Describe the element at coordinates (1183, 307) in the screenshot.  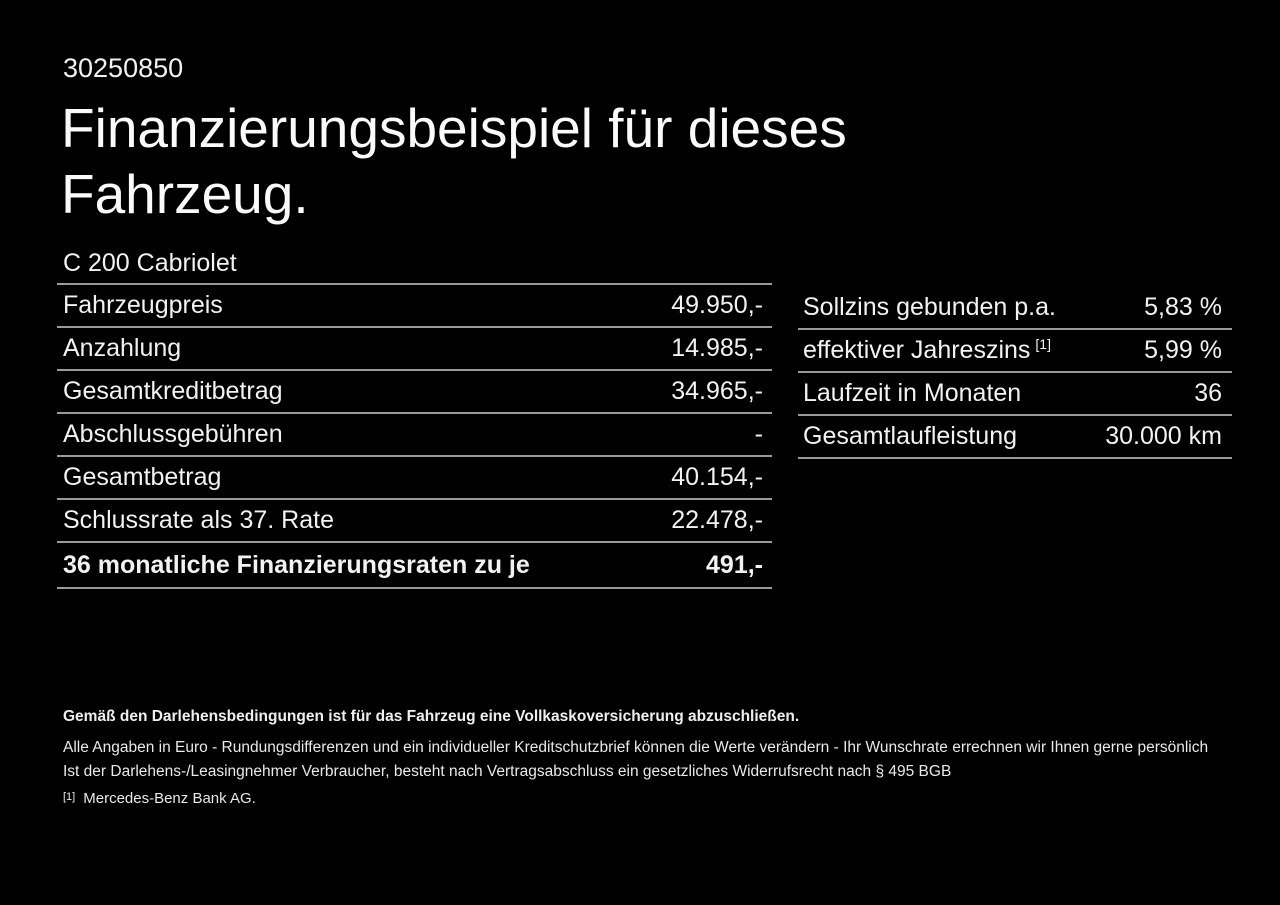
I see `row-value: 5,83 %` at that location.